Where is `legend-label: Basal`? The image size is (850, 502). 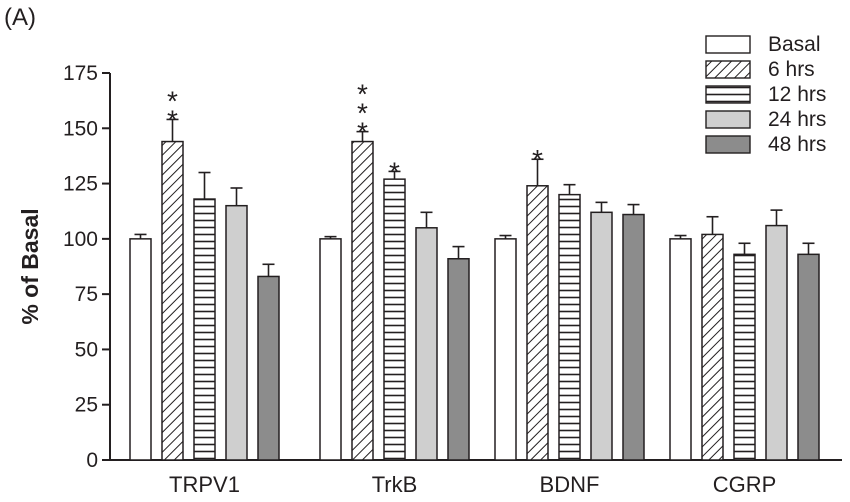
legend-label: Basal is located at coordinates (794, 44).